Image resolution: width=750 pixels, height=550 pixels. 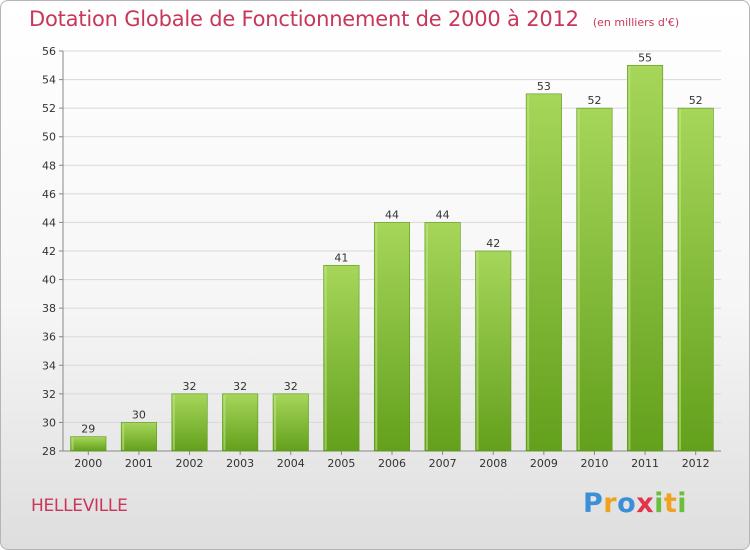 What do you see at coordinates (544, 463) in the screenshot?
I see `x-tick-label: 2009` at bounding box center [544, 463].